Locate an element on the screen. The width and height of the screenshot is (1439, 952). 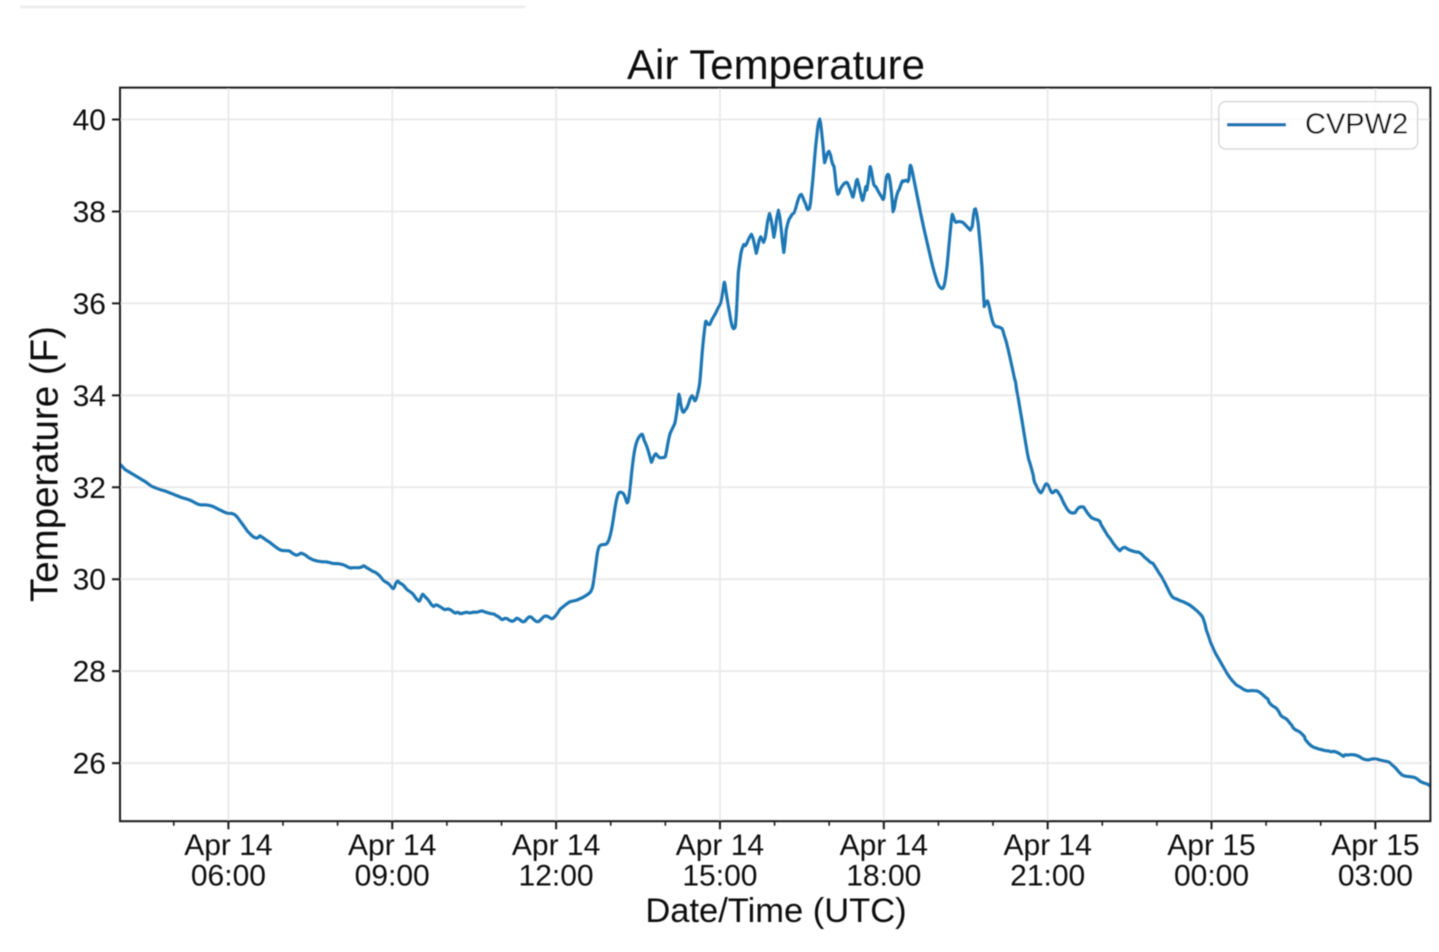
svg-text: 28 is located at coordinates (89, 672).